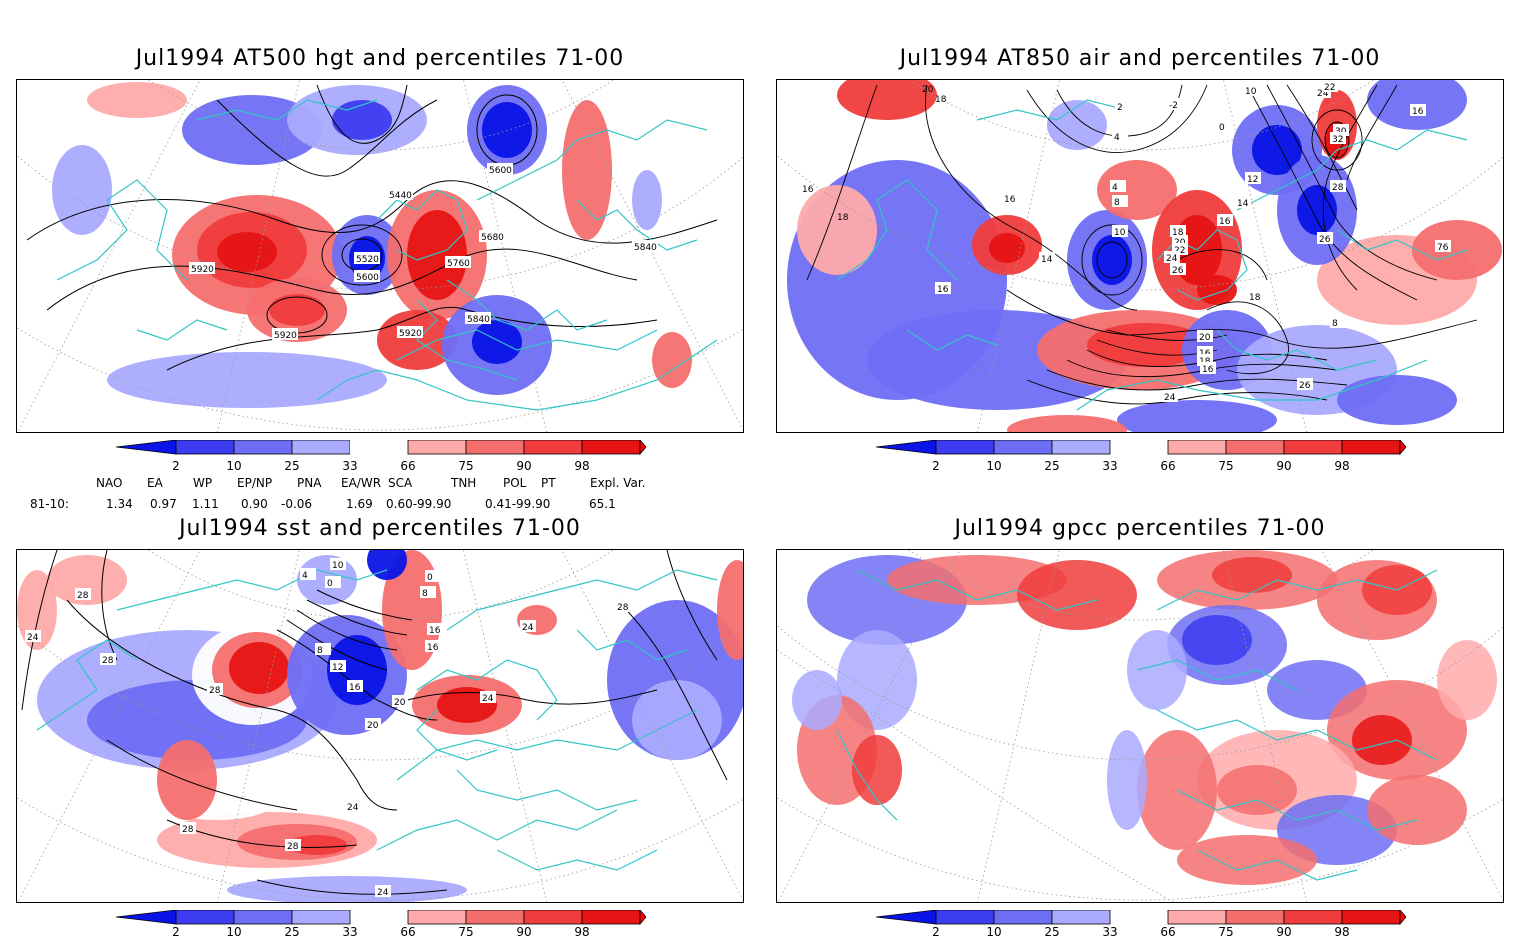  Describe the element at coordinates (1120, 108) in the screenshot. I see `contour-label: 2` at that location.